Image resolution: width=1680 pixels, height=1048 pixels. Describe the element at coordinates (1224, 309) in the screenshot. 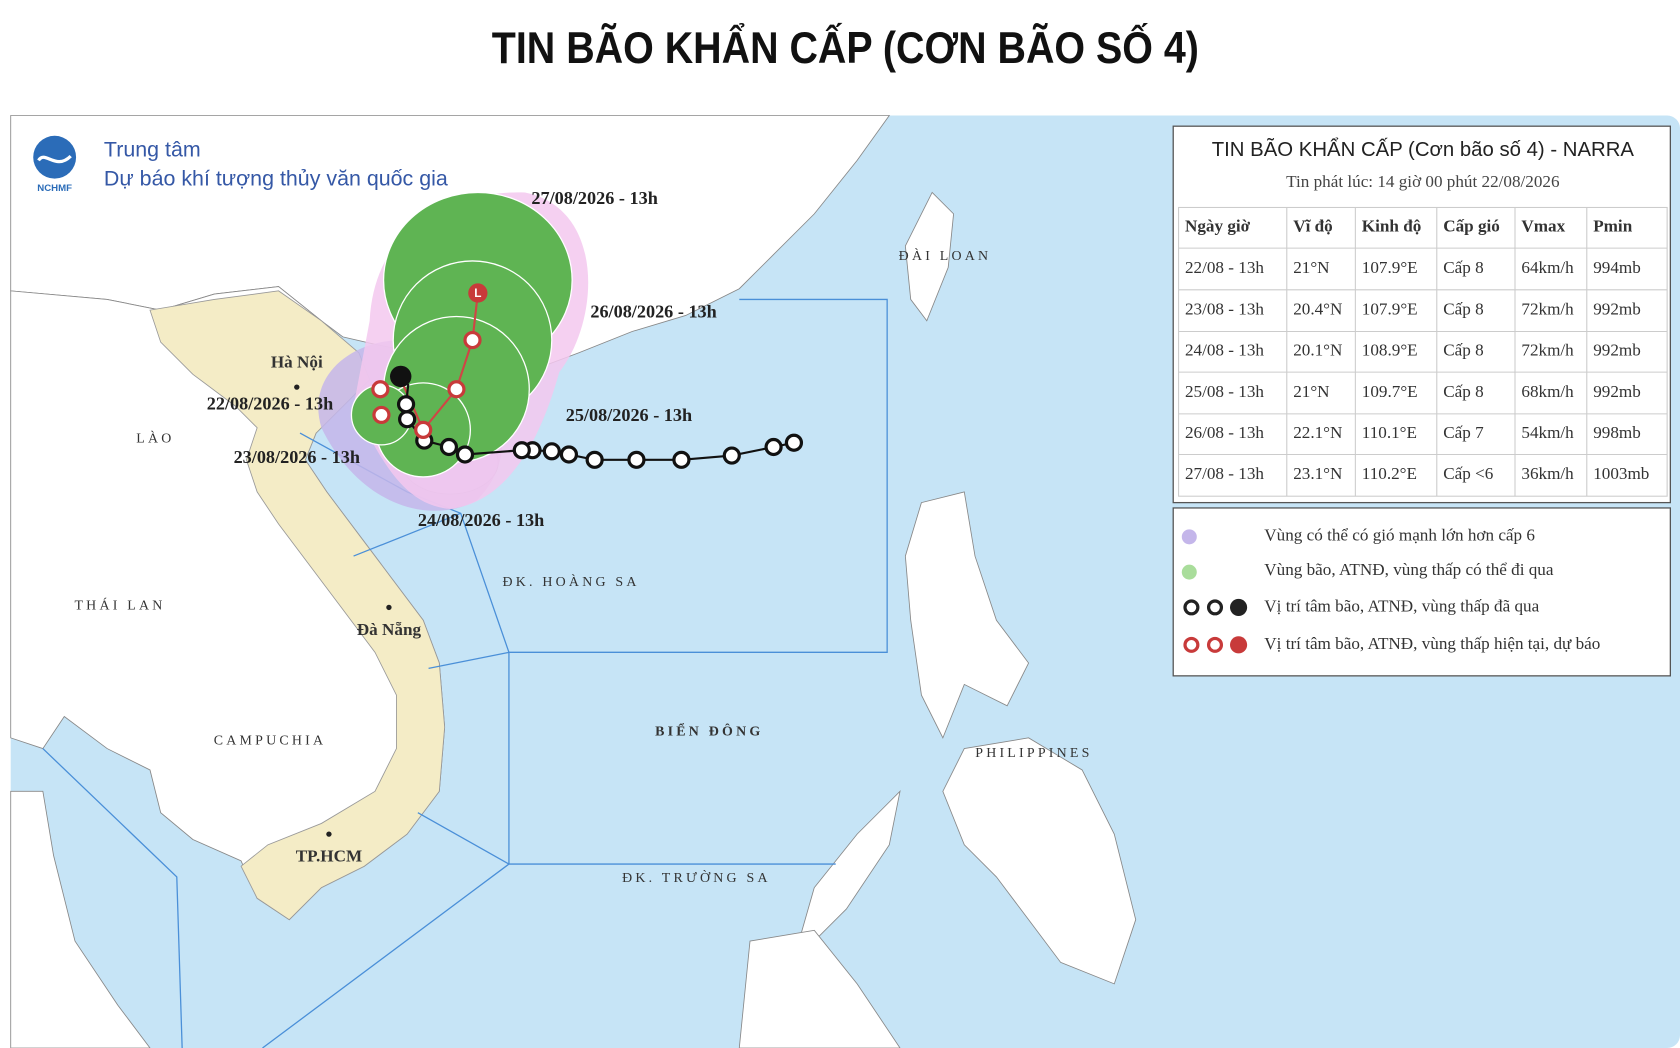

I see `table-cell: 23/08 - 13h` at that location.